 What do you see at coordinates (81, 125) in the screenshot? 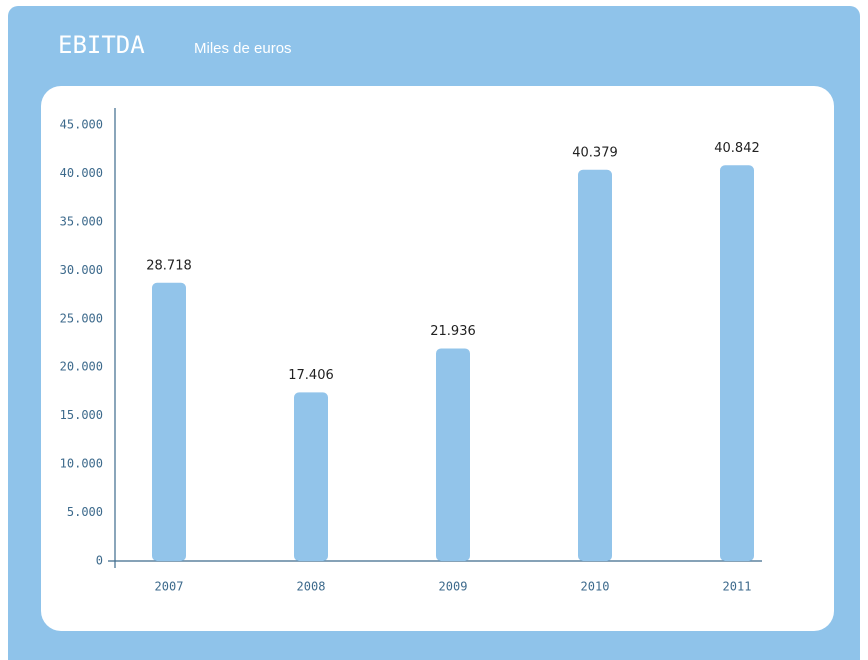
I see `y-tick-label: 45.000` at bounding box center [81, 125].